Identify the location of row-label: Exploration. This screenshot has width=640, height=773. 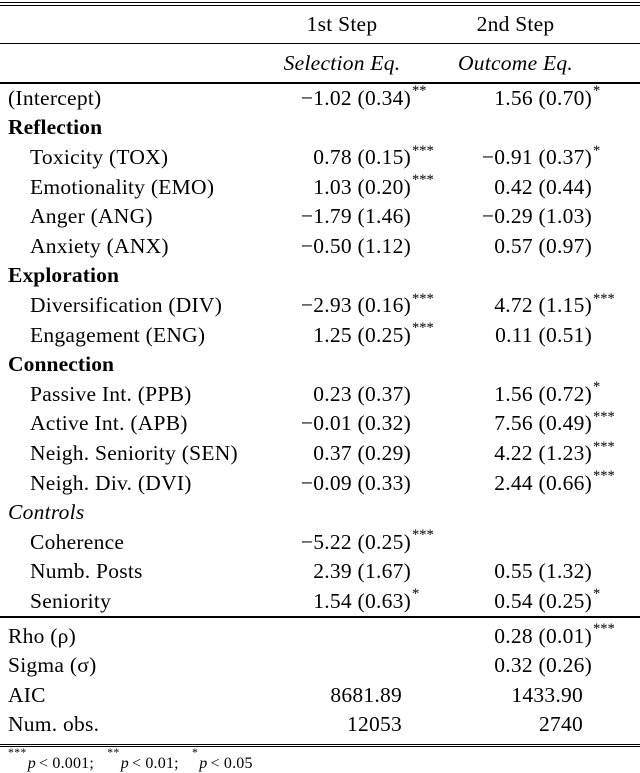
(64, 275).